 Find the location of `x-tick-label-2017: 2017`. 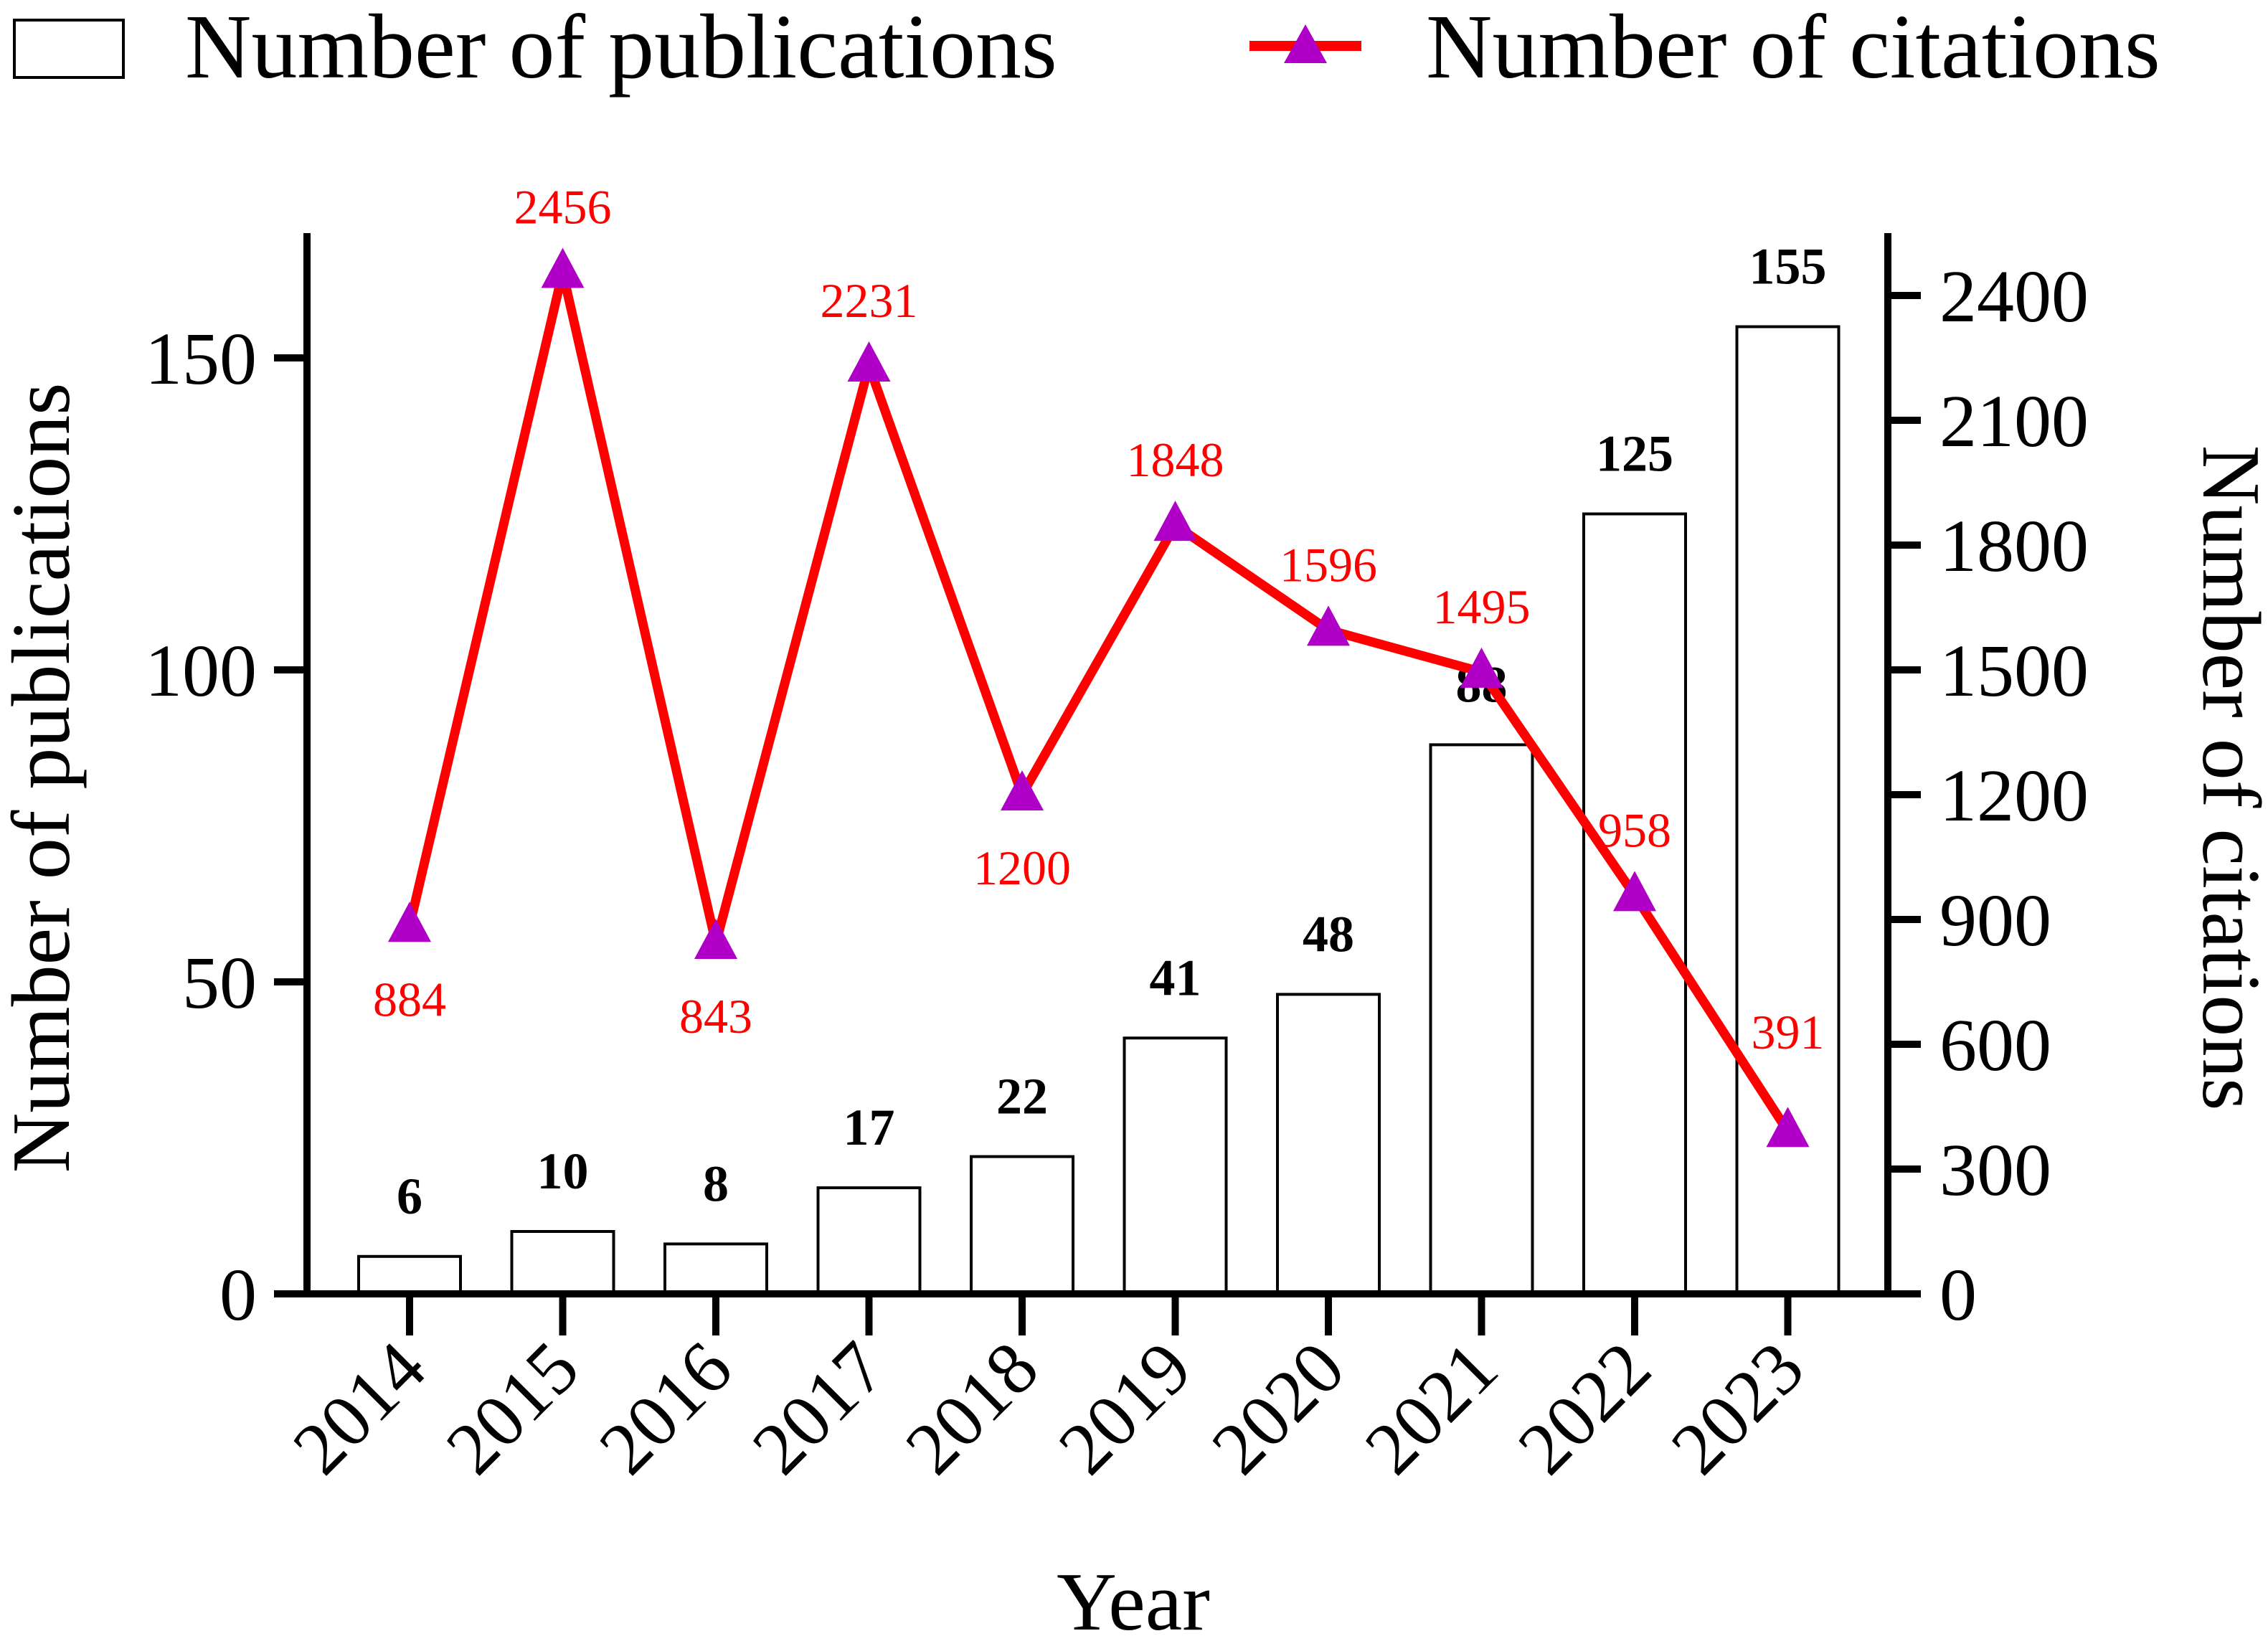

x-tick-label-2017: 2017 is located at coordinates (819, 1408).